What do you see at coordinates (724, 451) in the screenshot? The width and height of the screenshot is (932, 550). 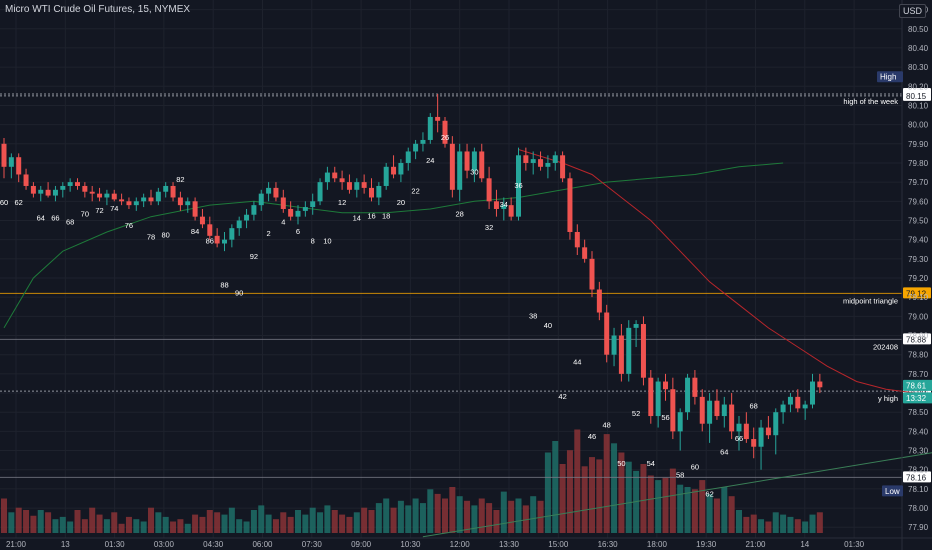 I see `candle-count-label: 64` at bounding box center [724, 451].